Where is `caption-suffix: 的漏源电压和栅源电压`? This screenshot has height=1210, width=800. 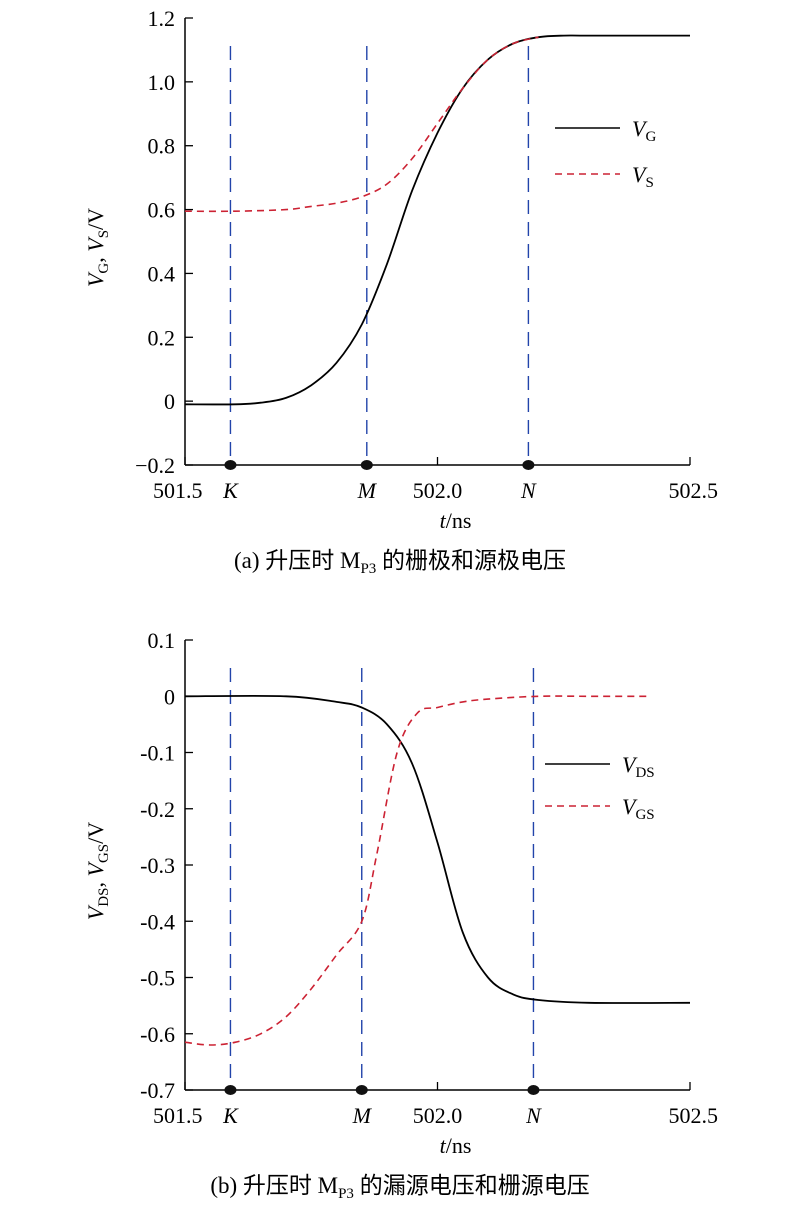
caption-suffix: 的漏源电压和栅源电压 is located at coordinates (472, 1185).